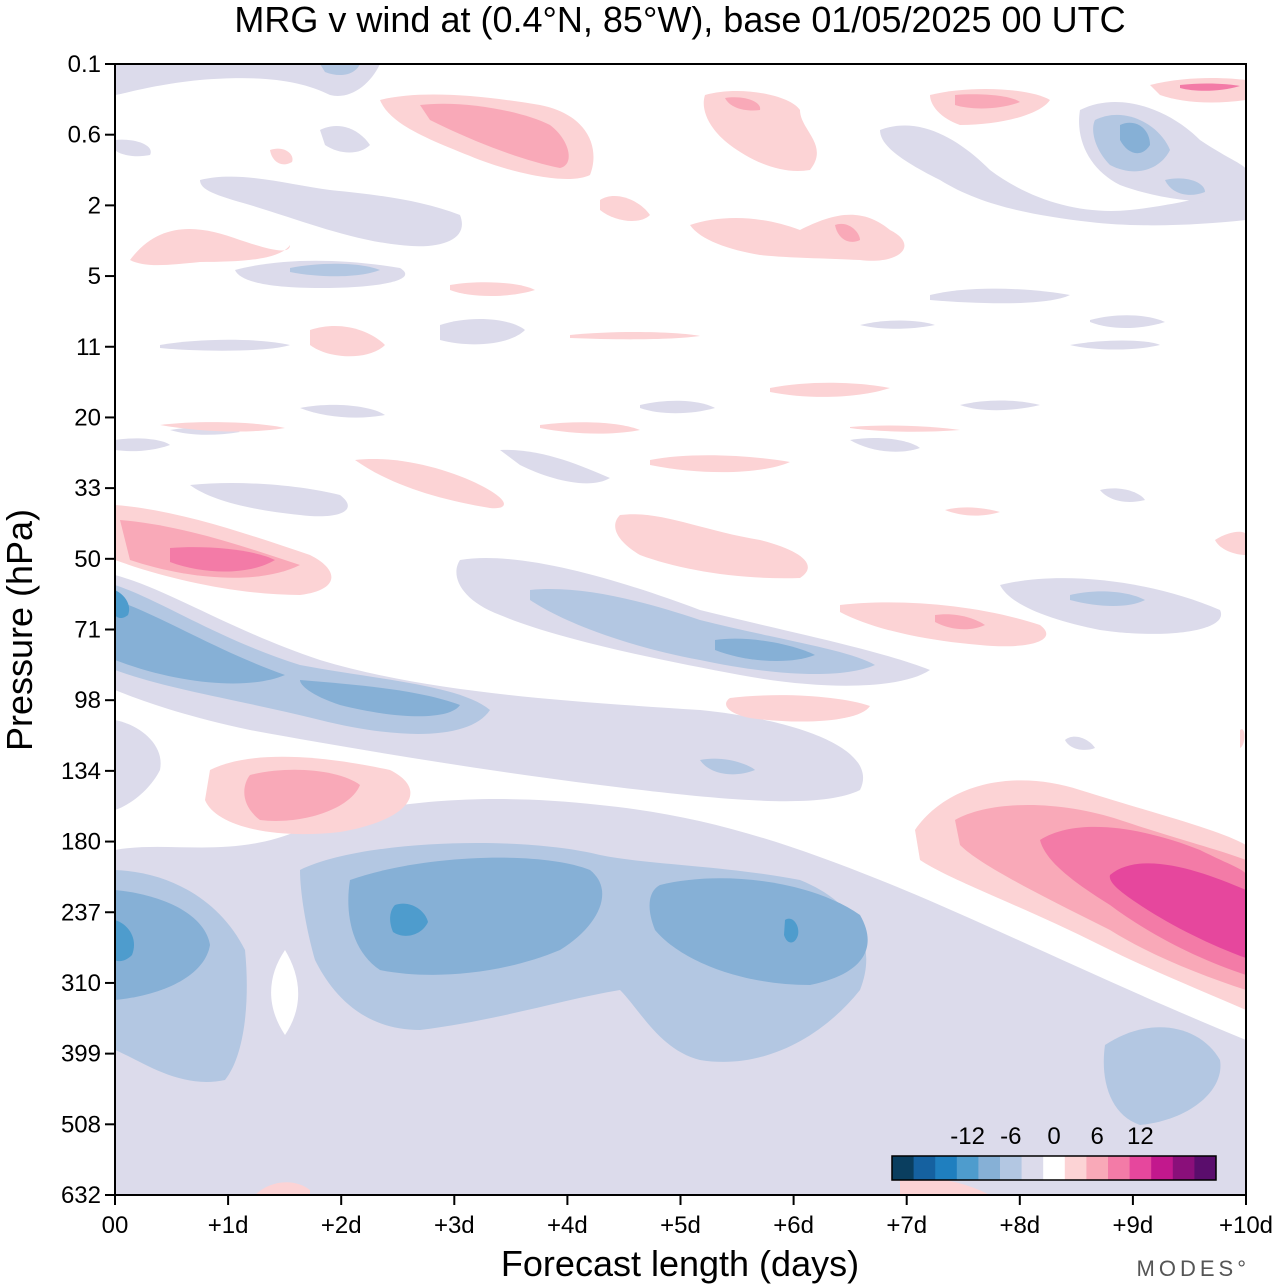 The height and width of the screenshot is (1286, 1280). What do you see at coordinates (81, 983) in the screenshot?
I see `y-tick-label: 310` at bounding box center [81, 983].